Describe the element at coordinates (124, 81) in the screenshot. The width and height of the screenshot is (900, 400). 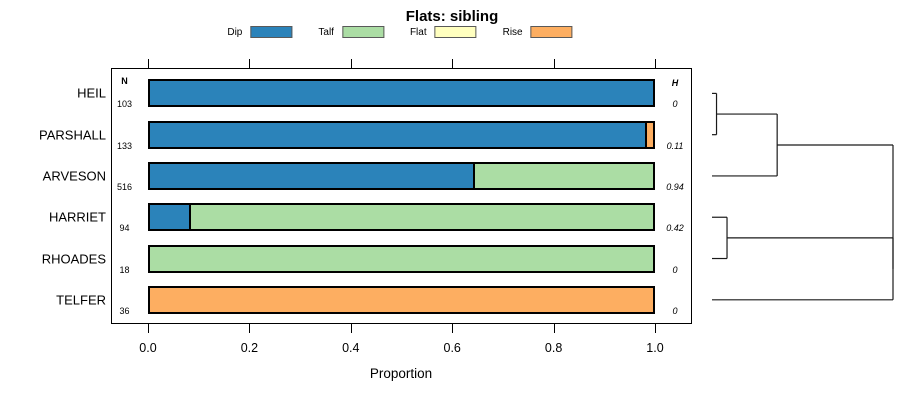
I see `count-column-header: N` at that location.